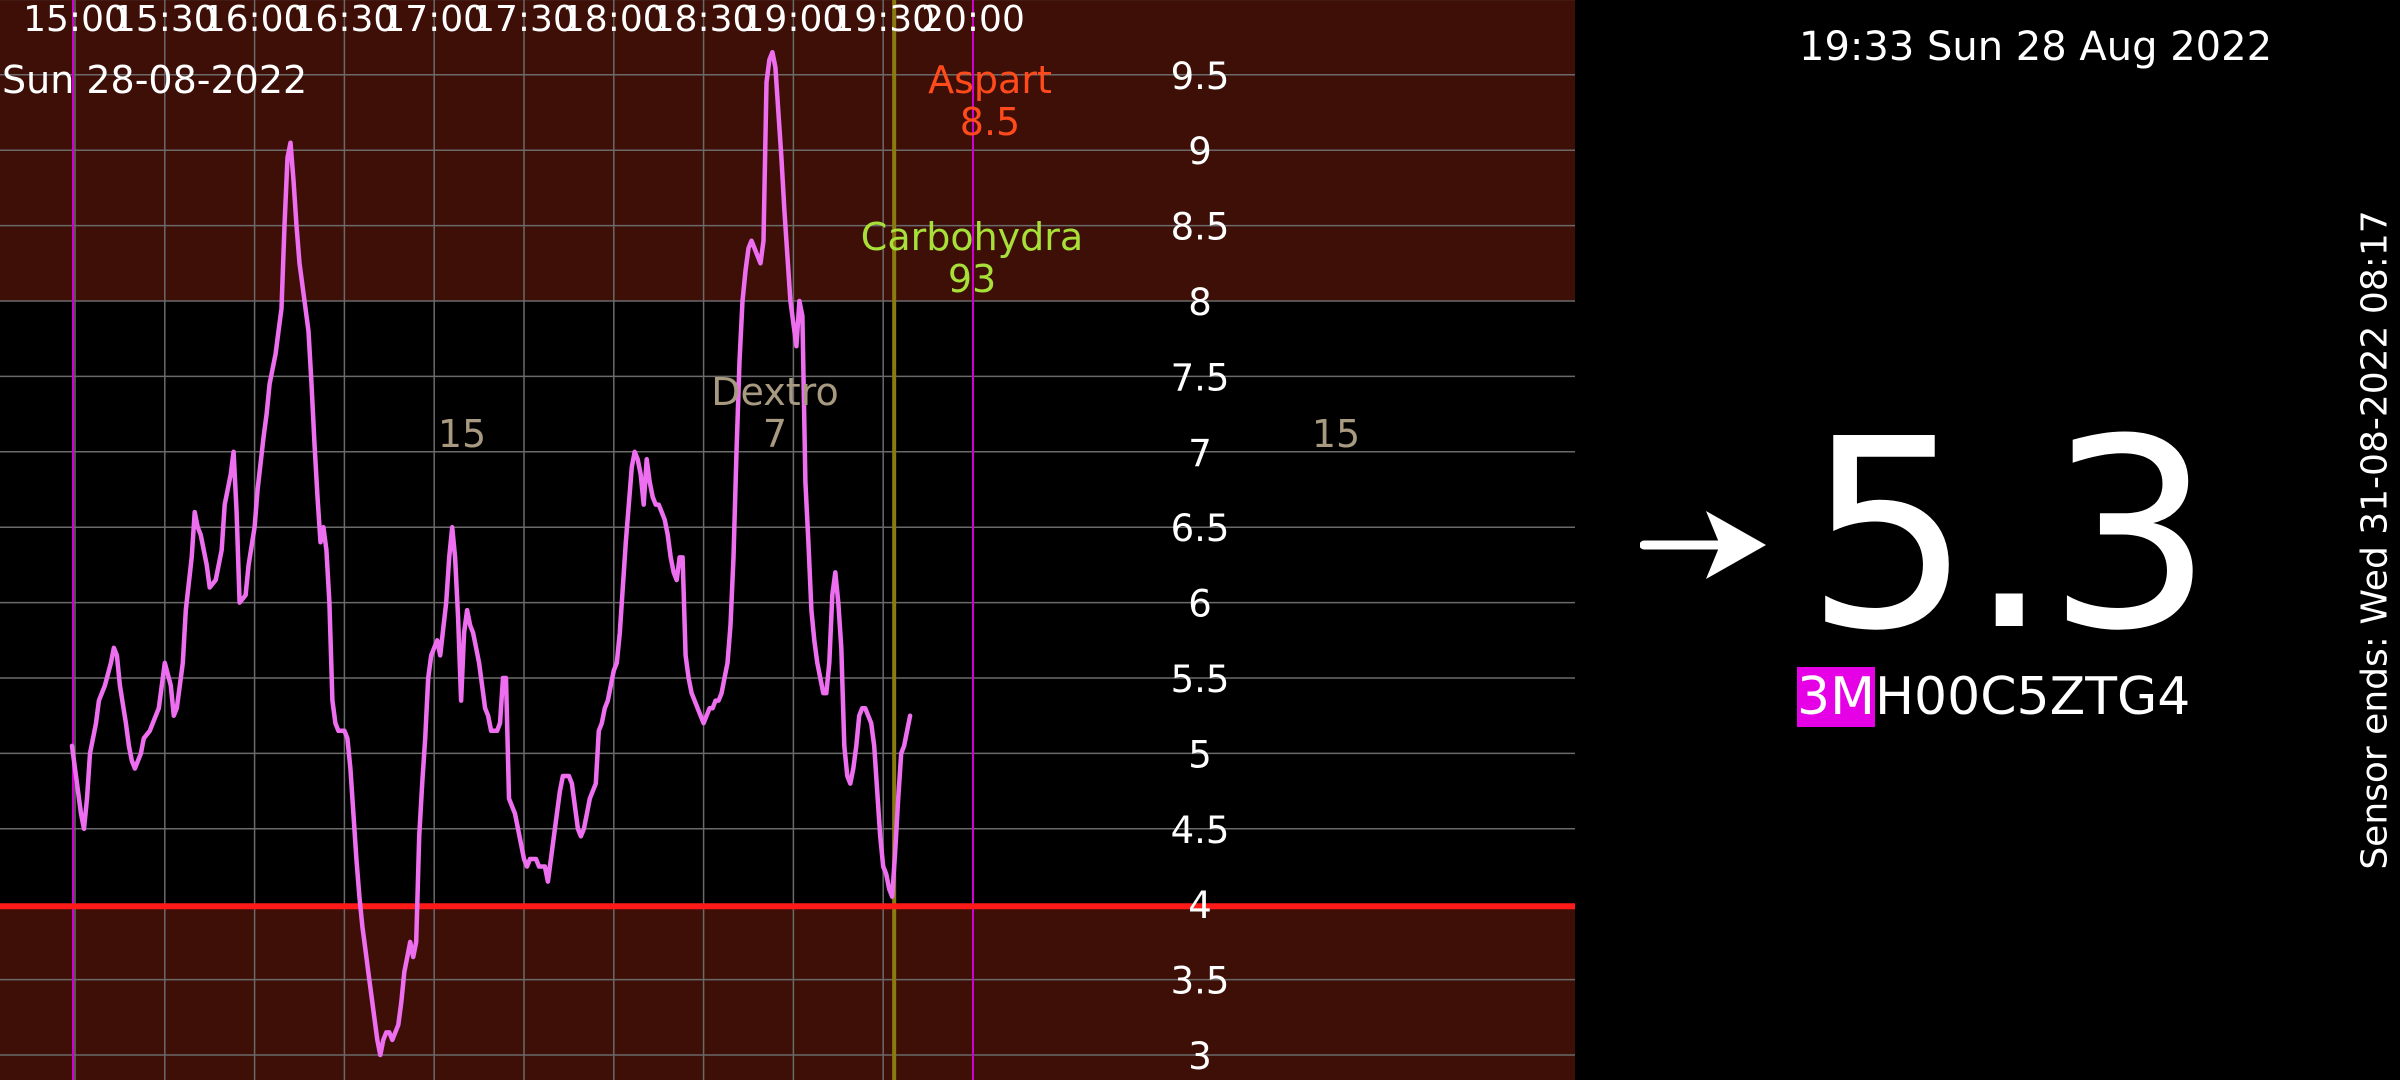 The height and width of the screenshot is (1080, 2400). I want to click on y-tick-label: 8.5, so click(1200, 227).